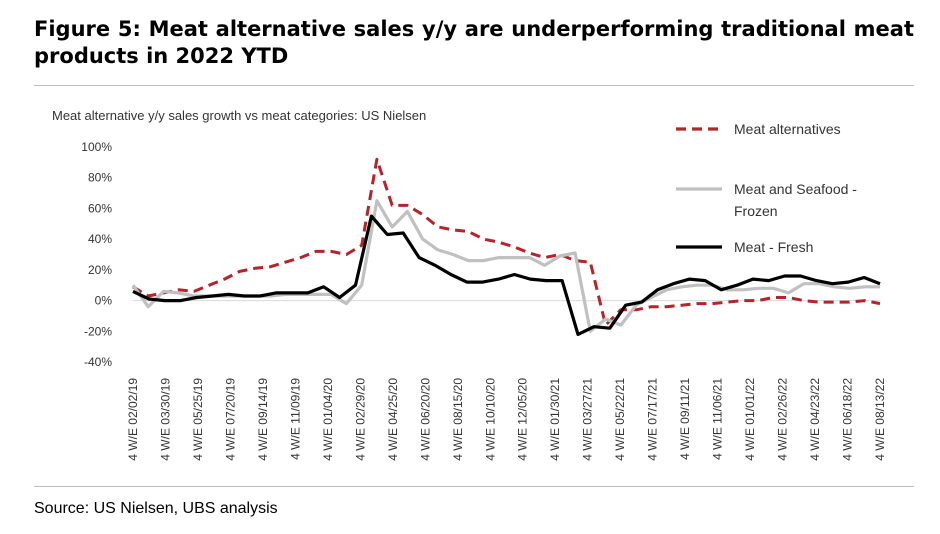  What do you see at coordinates (295, 419) in the screenshot?
I see `x-tick-label: 4 W/E 11/09/19` at bounding box center [295, 419].